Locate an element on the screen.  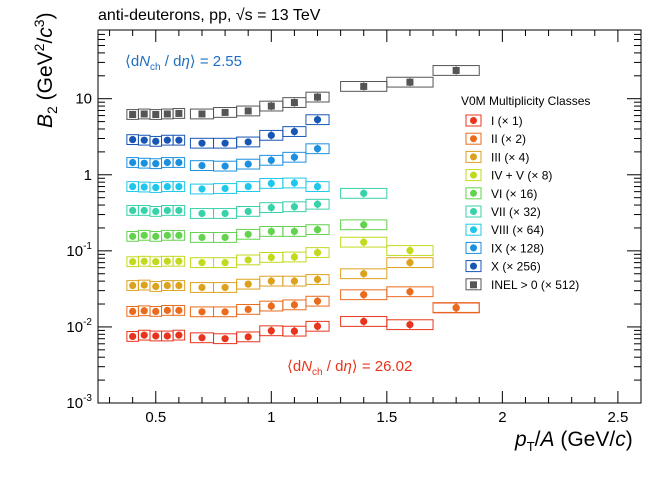
legend-label: III (× 4) is located at coordinates (510, 157).